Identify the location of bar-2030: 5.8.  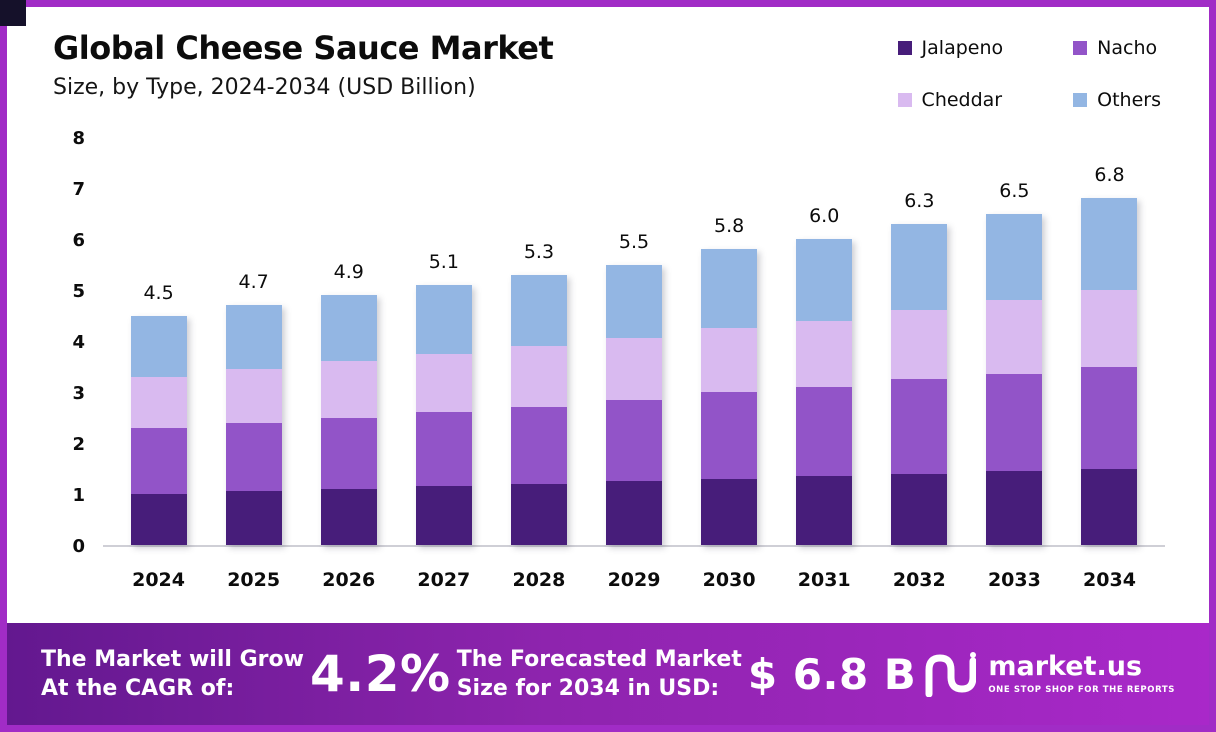
(729, 342).